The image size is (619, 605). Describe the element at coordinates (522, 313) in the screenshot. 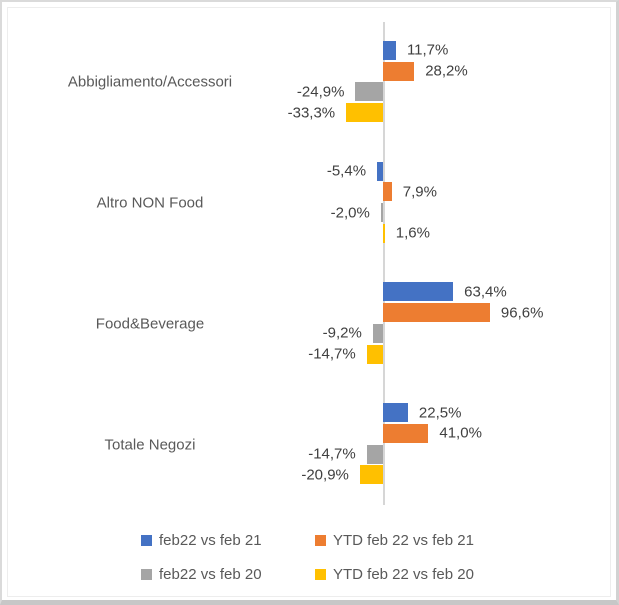

I see `data-label: 96,6%` at that location.